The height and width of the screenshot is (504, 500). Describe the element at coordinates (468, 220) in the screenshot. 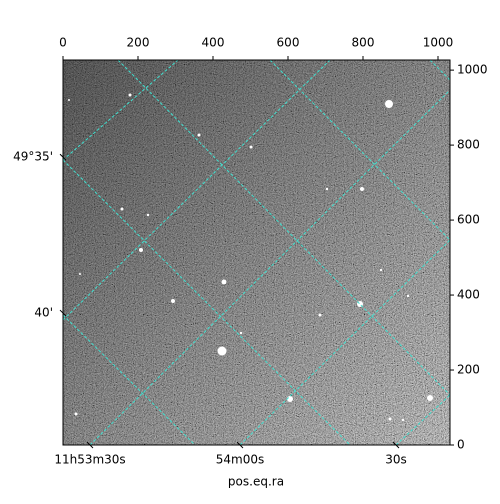

I see `y-tick-label: 600` at that location.